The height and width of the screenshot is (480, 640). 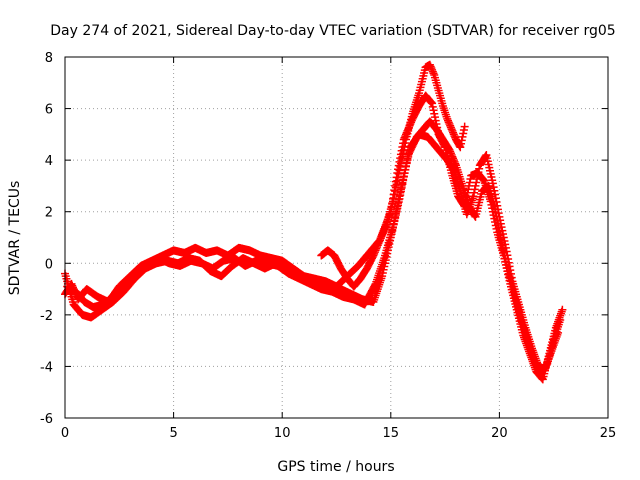 I want to click on x-tick-label: 15, so click(x=391, y=433).